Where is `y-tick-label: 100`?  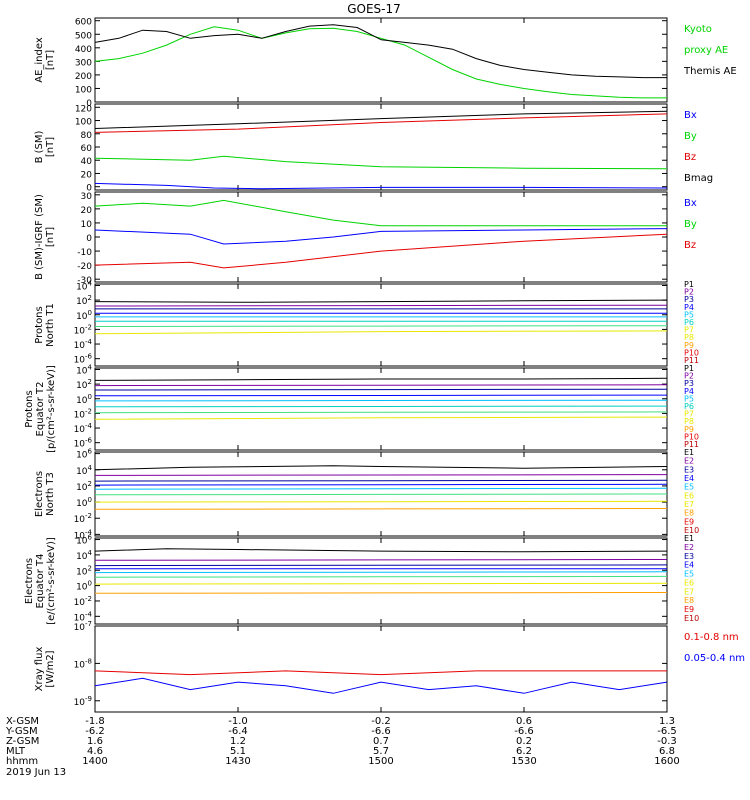
y-tick-label: 100 is located at coordinates (84, 502).